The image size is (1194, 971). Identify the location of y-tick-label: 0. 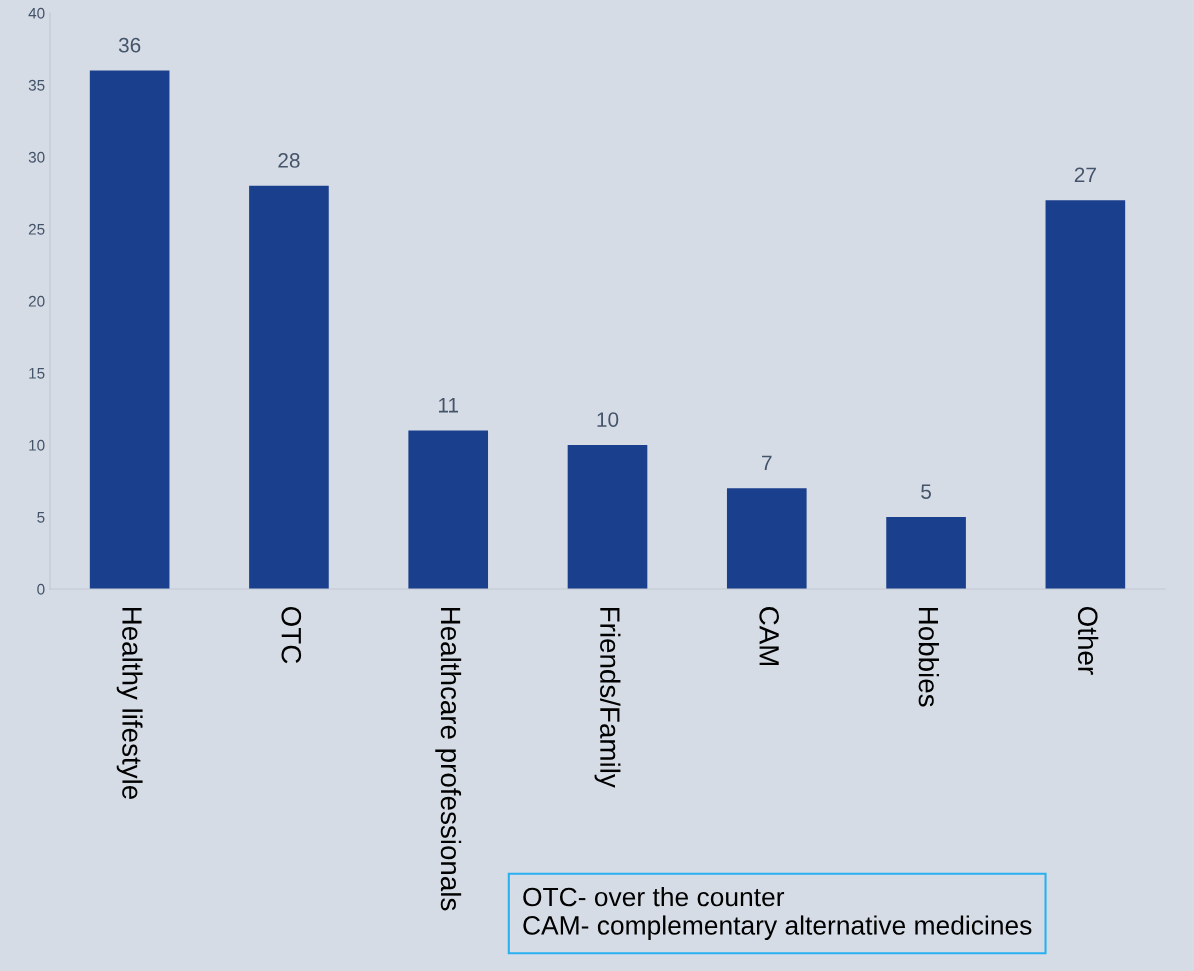
(41, 589).